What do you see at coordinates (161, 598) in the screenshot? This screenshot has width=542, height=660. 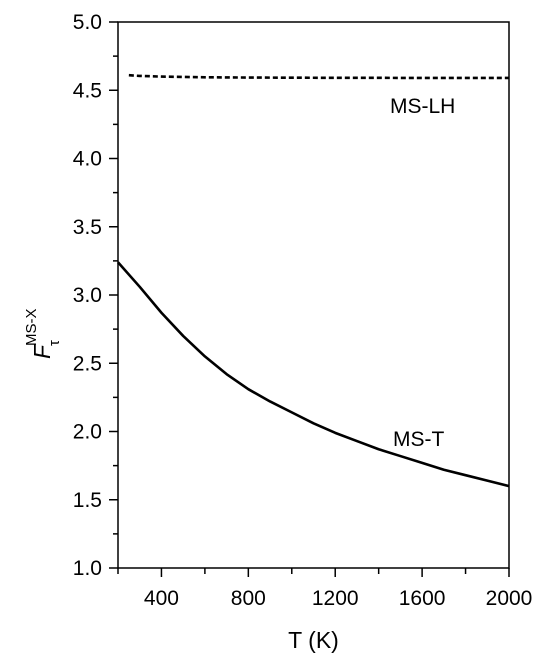 I see `x-tick-label: 400` at bounding box center [161, 598].